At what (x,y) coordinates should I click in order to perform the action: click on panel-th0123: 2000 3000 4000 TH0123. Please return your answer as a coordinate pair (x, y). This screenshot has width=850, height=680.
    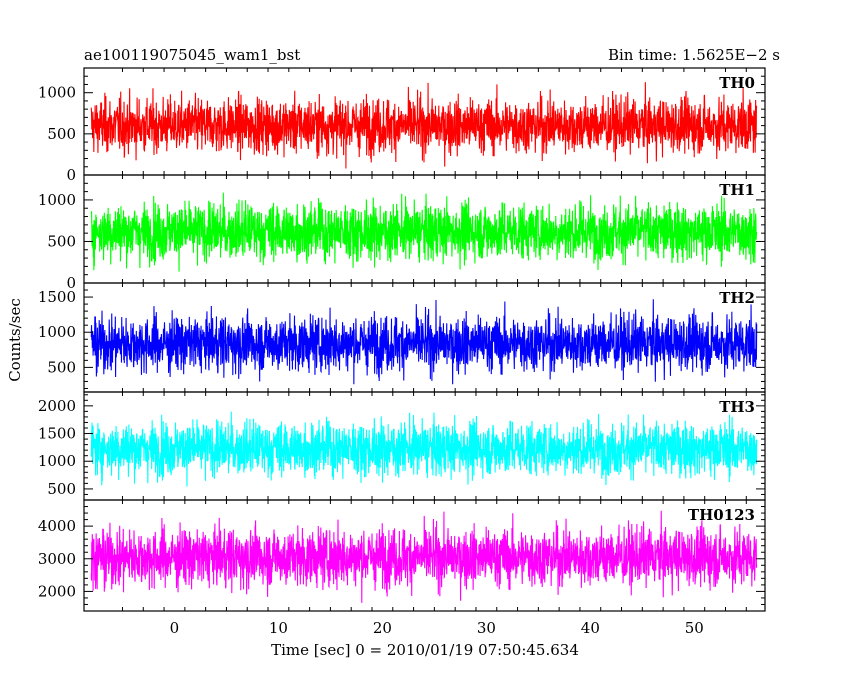
    Looking at the image, I should click on (402, 555).